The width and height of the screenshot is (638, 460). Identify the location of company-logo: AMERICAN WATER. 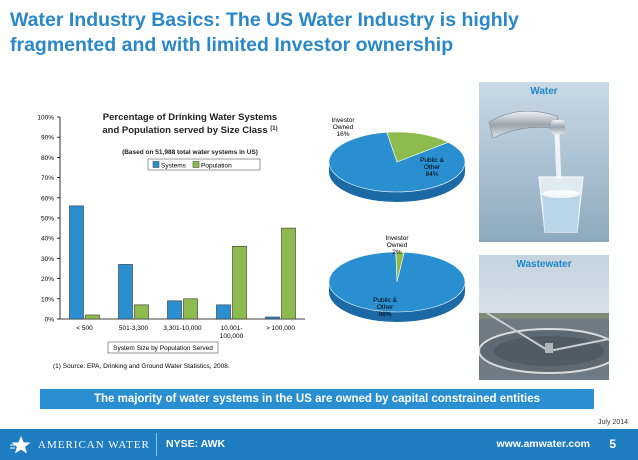
(77, 444).